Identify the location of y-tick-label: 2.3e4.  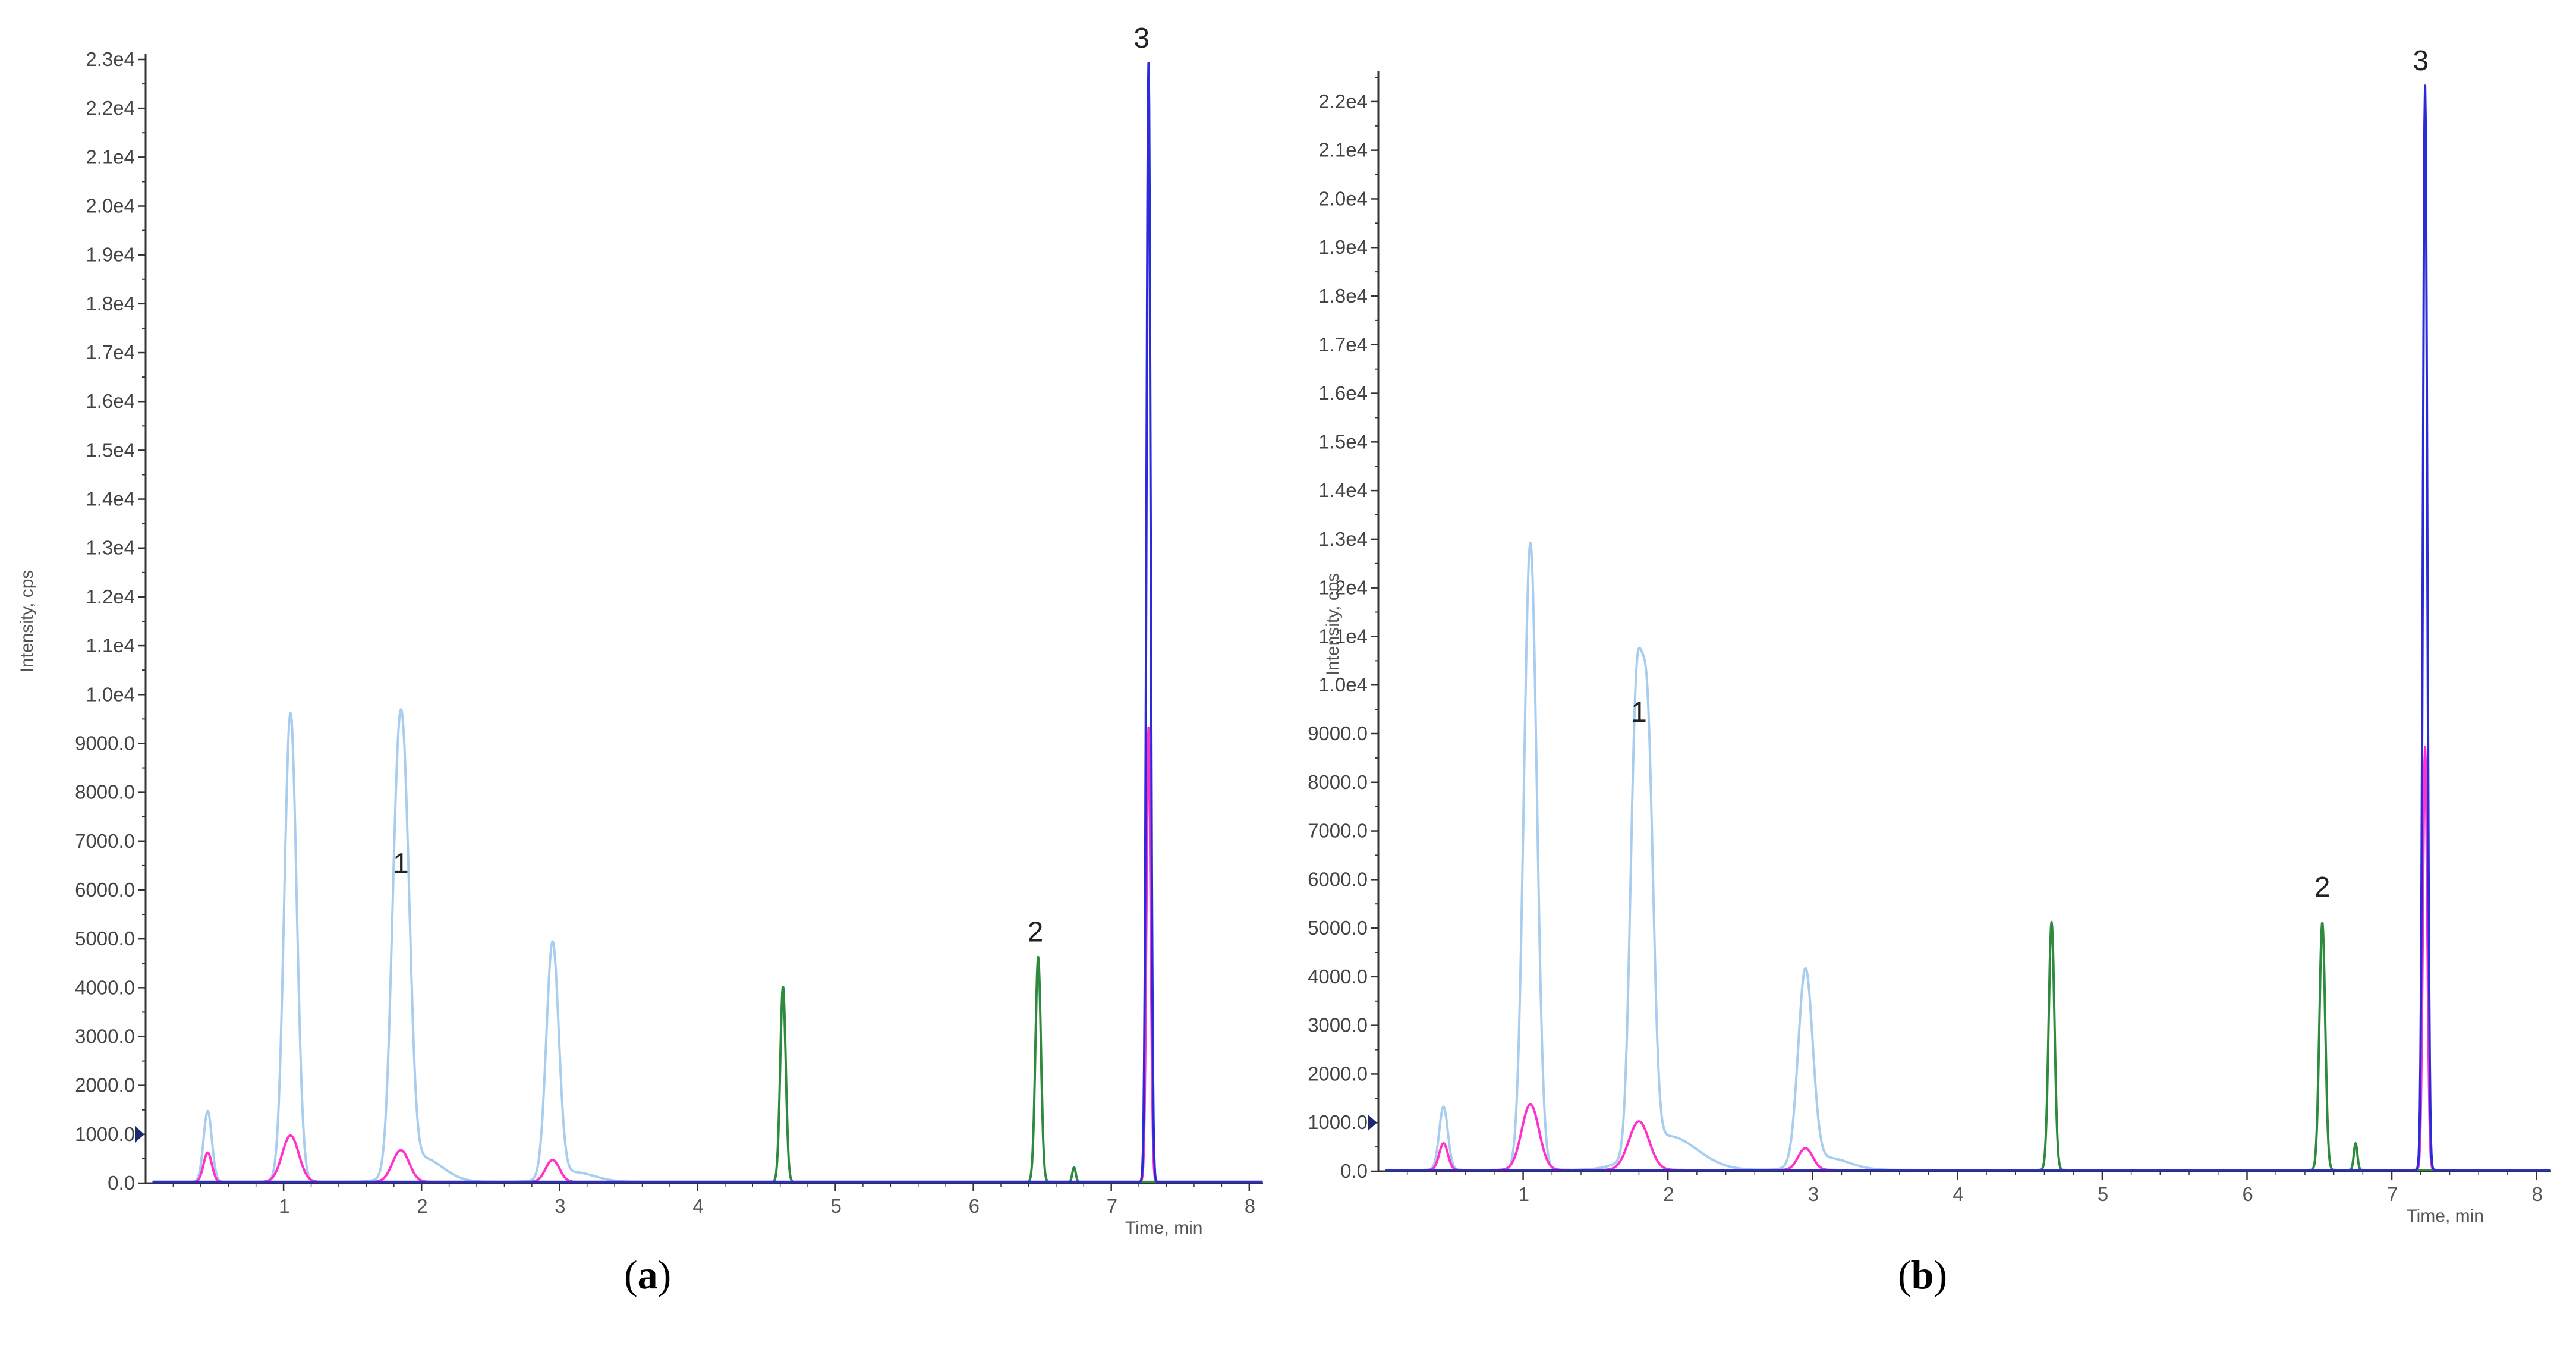
(110, 59).